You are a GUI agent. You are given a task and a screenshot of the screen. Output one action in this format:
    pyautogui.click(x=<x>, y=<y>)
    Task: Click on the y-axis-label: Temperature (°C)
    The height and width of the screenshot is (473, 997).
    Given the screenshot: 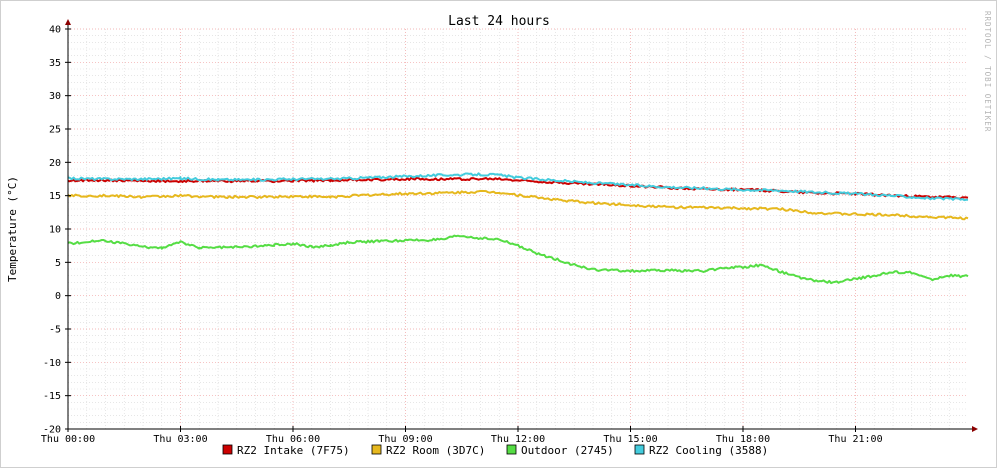 What is the action you would take?
    pyautogui.click(x=12, y=229)
    